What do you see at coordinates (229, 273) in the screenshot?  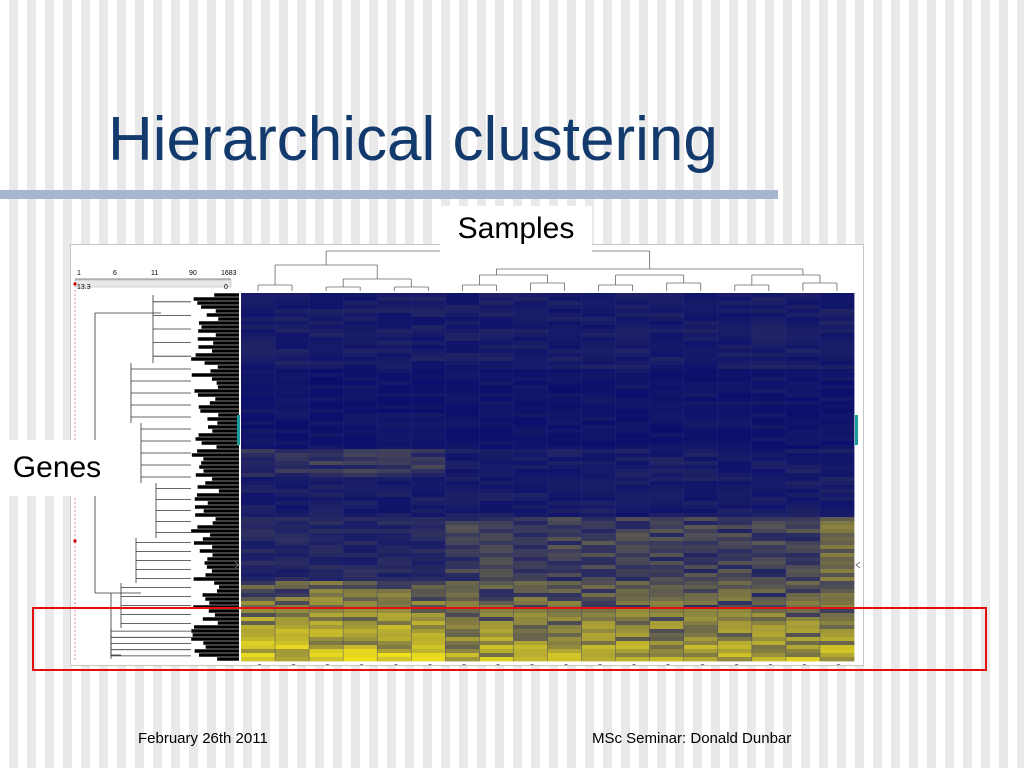 I see `scale-tick-label: 1683` at bounding box center [229, 273].